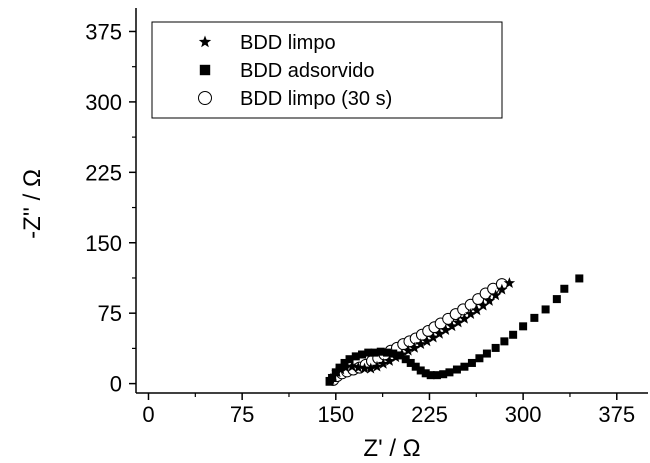 This screenshot has width=650, height=463. What do you see at coordinates (316, 99) in the screenshot?
I see `legend-label: BDD limpo (30 s)` at bounding box center [316, 99].